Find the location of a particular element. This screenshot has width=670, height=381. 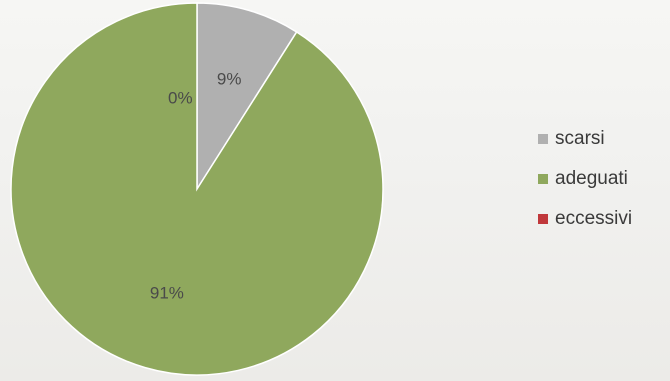

slice-label-eccessivi: 0% is located at coordinates (180, 98).